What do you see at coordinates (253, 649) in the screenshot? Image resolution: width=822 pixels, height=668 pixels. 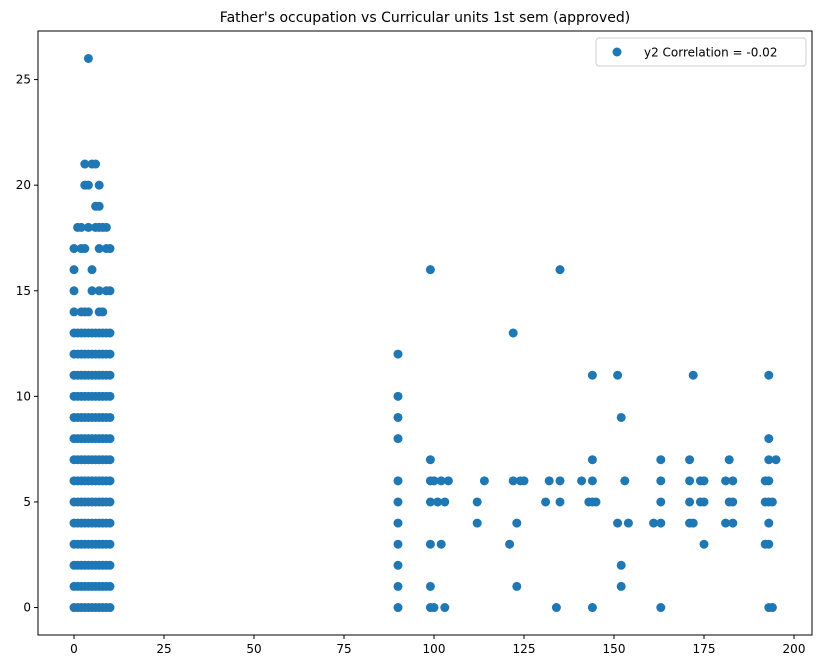 I see `x-tick-label: 50` at bounding box center [253, 649].